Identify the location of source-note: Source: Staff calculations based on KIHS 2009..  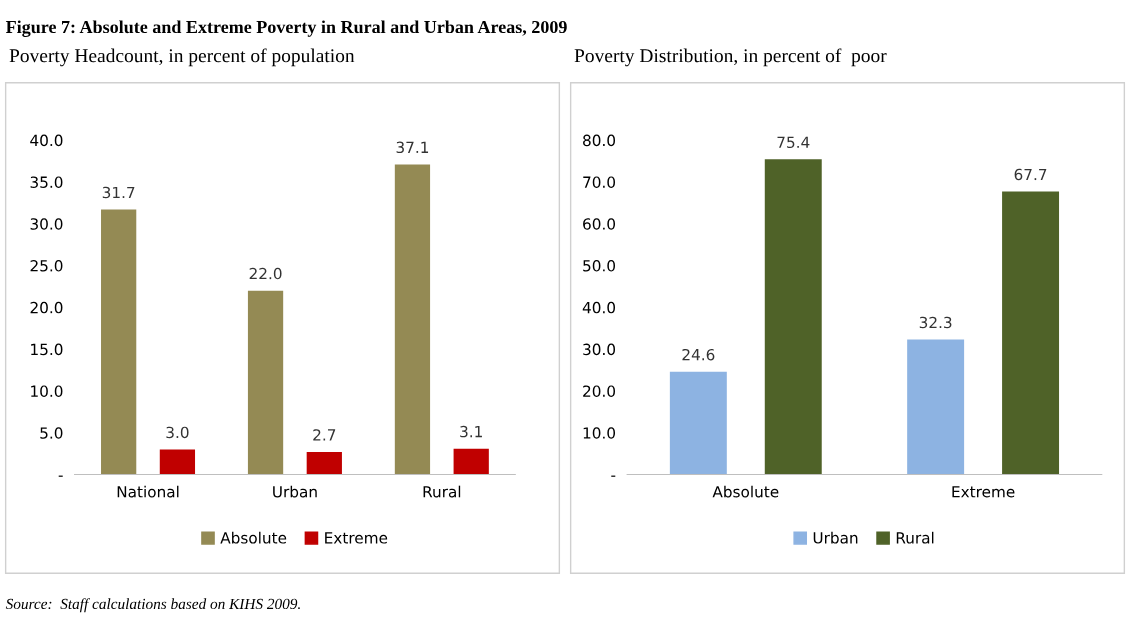
(152, 605).